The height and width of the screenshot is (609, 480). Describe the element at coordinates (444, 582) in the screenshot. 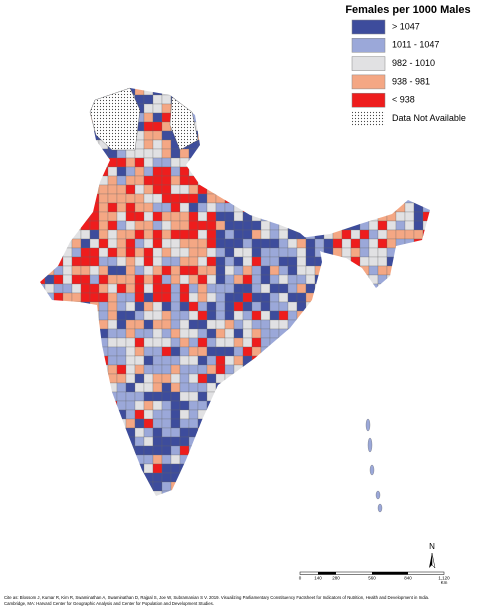

I see `scale-unit: Km` at that location.